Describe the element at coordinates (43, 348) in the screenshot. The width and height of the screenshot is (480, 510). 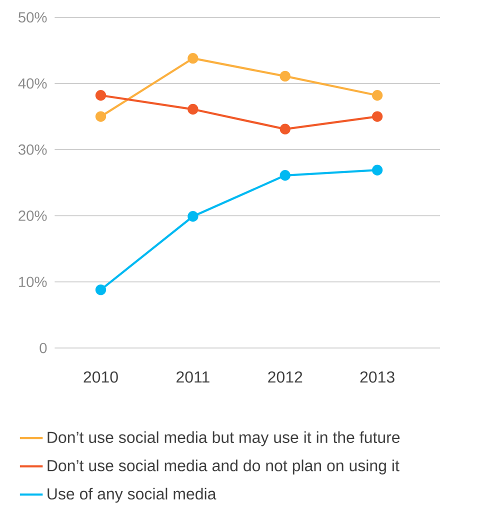
I see `y-tick-label: 0` at that location.